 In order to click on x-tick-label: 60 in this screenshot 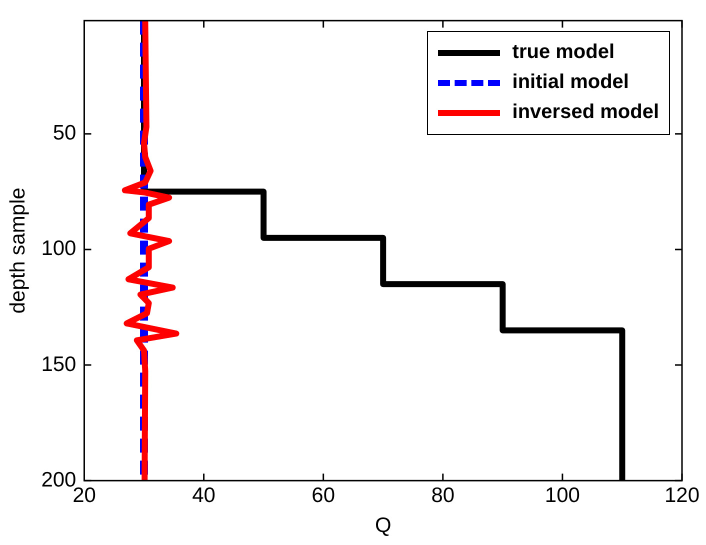, I will do `click(324, 495)`.